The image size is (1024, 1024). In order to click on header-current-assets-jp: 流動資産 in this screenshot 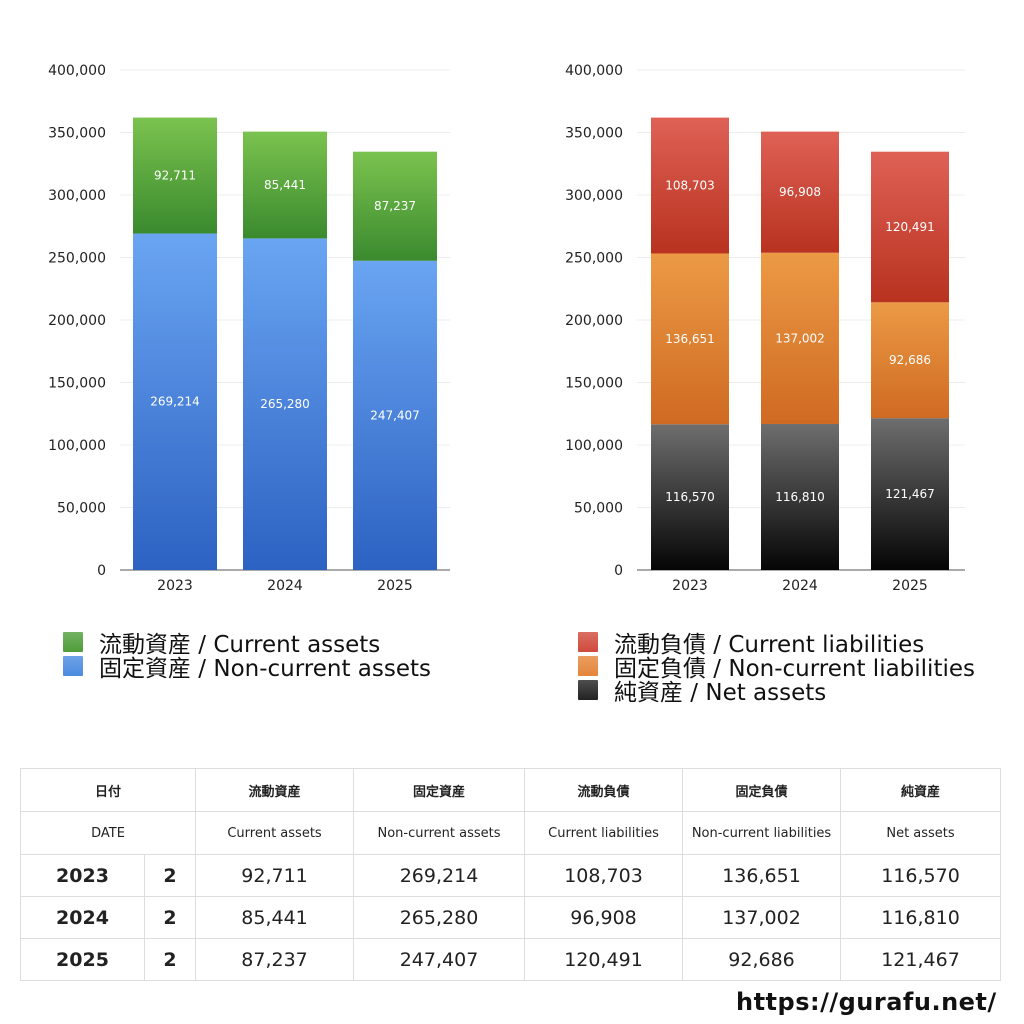, I will do `click(275, 790)`.